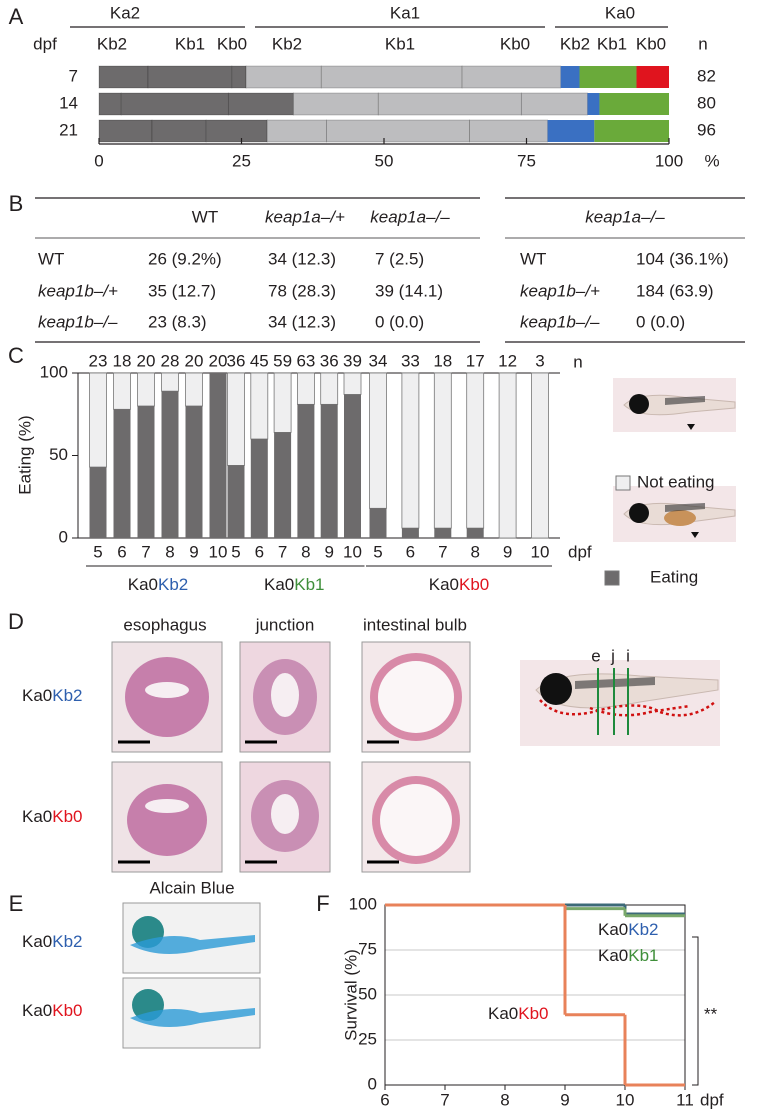 The image size is (762, 1114). Describe the element at coordinates (191, 975) in the screenshot. I see `alcian-images` at that location.